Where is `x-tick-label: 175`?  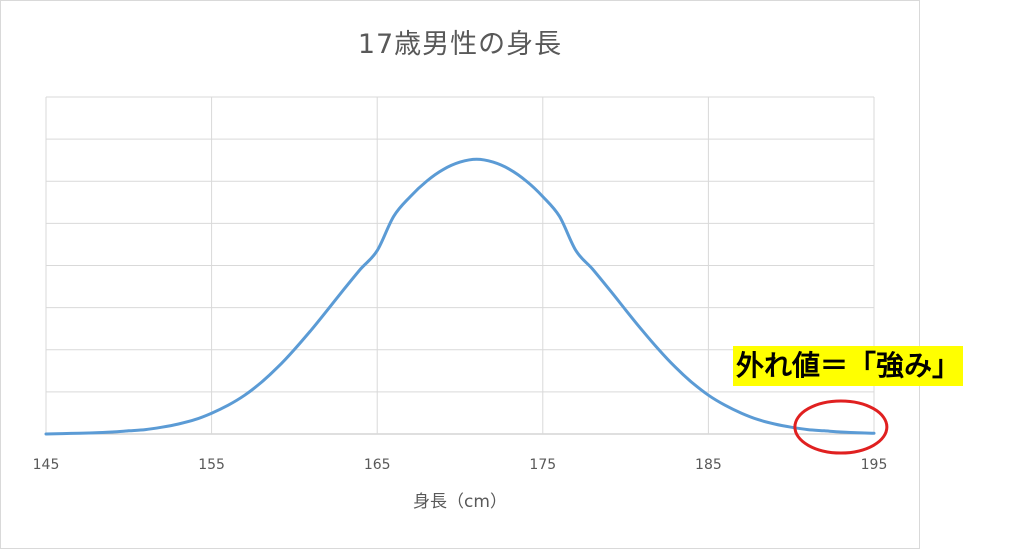
x-tick-label: 175 is located at coordinates (542, 465).